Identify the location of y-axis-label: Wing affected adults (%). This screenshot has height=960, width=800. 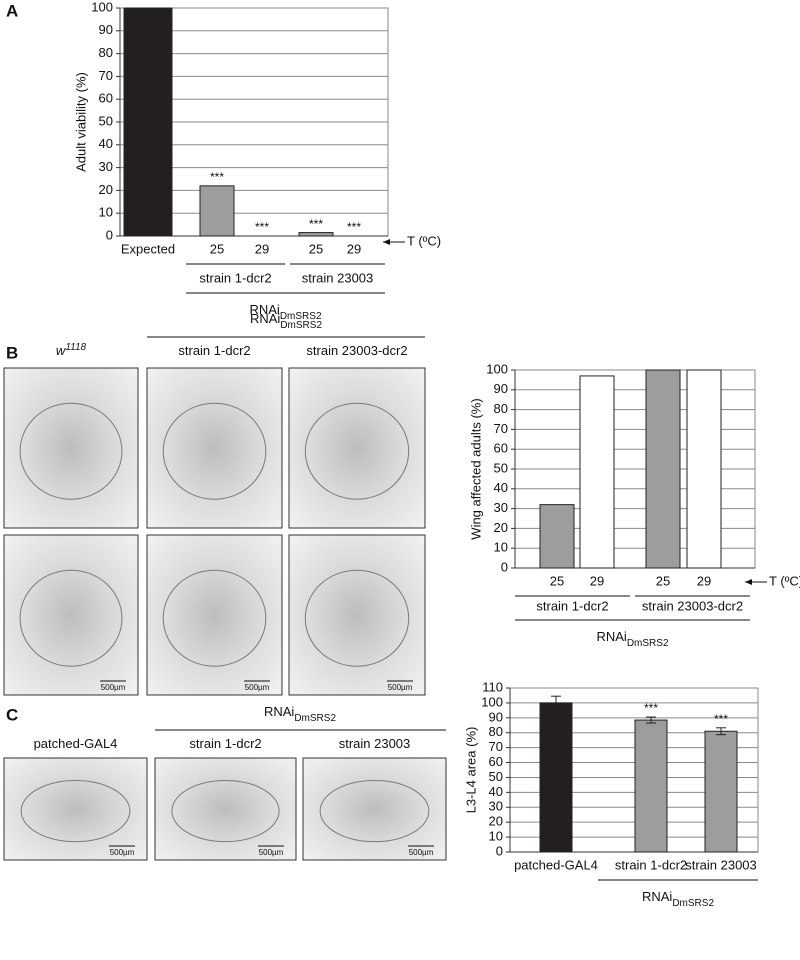
(475, 468).